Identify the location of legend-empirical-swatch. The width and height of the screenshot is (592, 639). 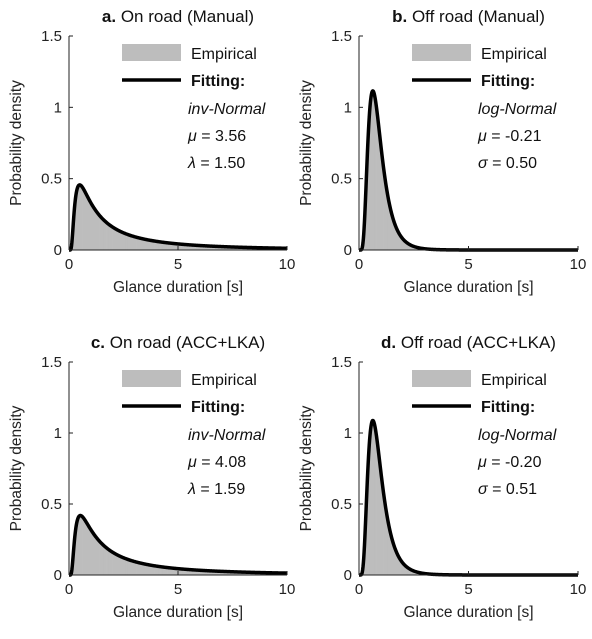
(441, 52).